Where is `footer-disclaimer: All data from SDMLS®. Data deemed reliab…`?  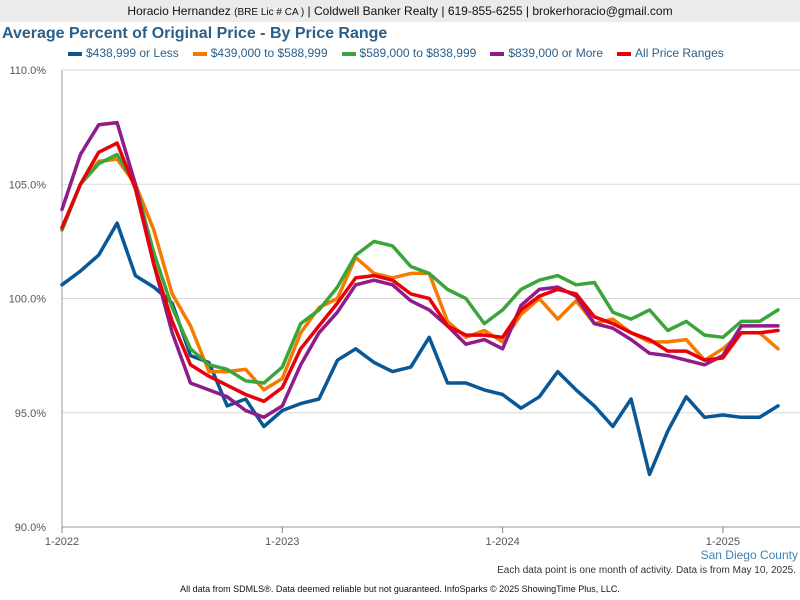
footer-disclaimer: All data from SDMLS®. Data deemed reliab… is located at coordinates (400, 589).